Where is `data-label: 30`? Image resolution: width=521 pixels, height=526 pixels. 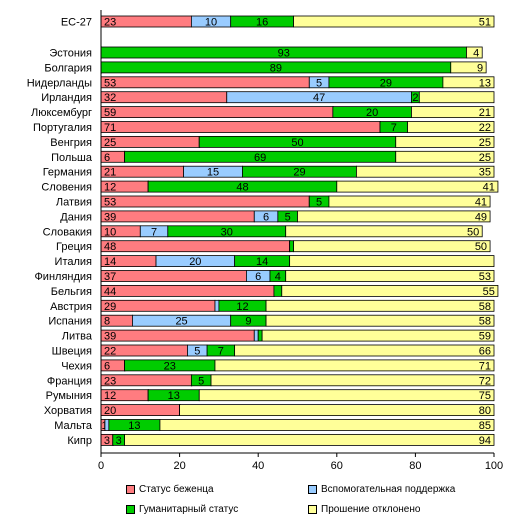 data-label: 30 is located at coordinates (227, 232).